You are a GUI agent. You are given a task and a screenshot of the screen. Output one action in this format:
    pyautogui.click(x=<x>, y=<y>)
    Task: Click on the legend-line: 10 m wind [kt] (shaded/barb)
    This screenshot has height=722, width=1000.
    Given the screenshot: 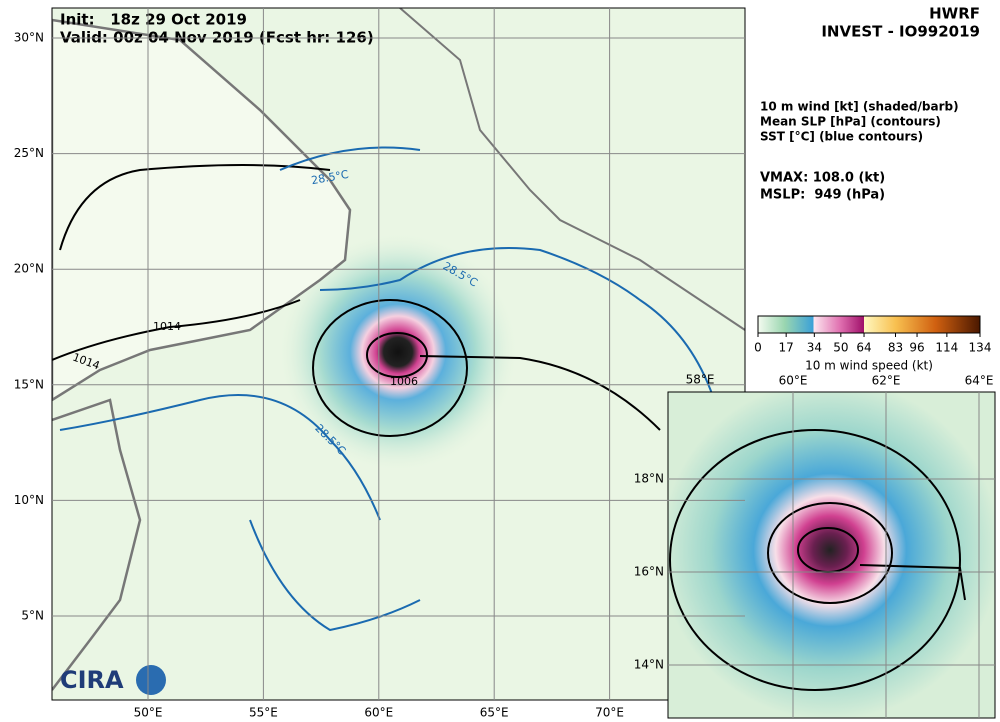 What is the action you would take?
    pyautogui.click(x=859, y=107)
    